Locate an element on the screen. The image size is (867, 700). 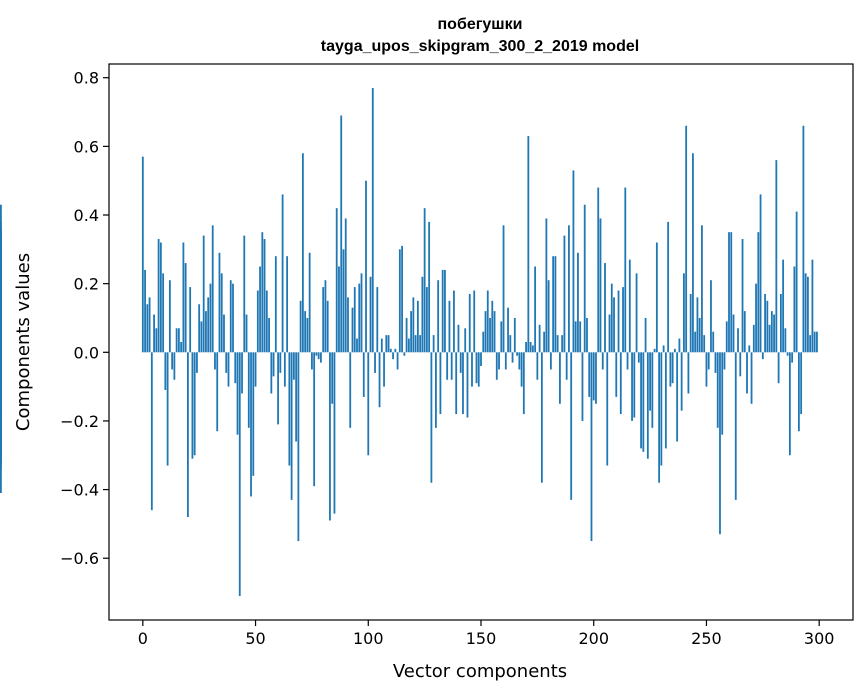
y-tick-label: −0.2 is located at coordinates (79, 421).